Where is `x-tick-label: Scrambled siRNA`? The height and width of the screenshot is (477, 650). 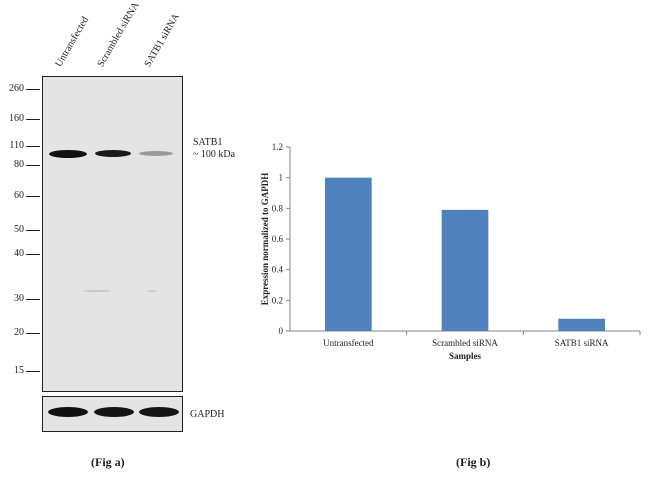 x-tick-label: Scrambled siRNA is located at coordinates (465, 343).